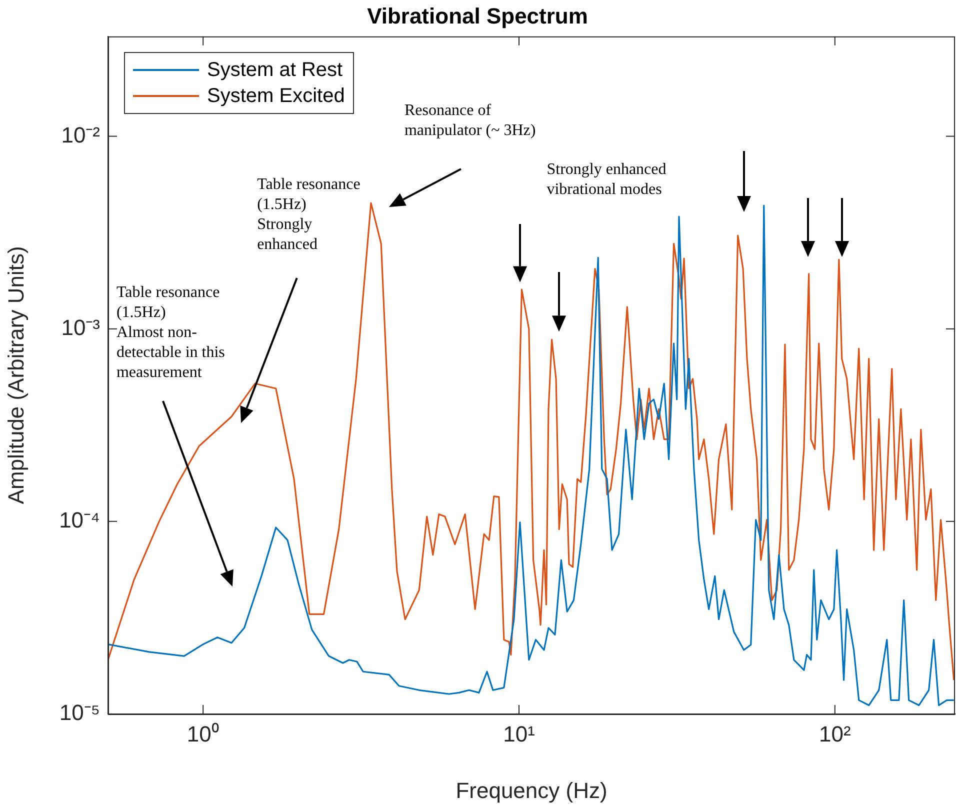 The height and width of the screenshot is (807, 956). Describe the element at coordinates (477, 15) in the screenshot. I see `chart-title: Vibrational Spectrum` at that location.